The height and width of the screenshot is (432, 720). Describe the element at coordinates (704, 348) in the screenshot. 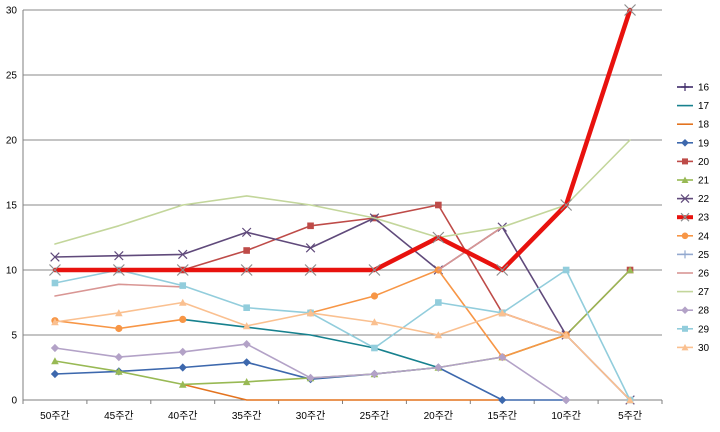

I see `legend-label: 30` at that location.